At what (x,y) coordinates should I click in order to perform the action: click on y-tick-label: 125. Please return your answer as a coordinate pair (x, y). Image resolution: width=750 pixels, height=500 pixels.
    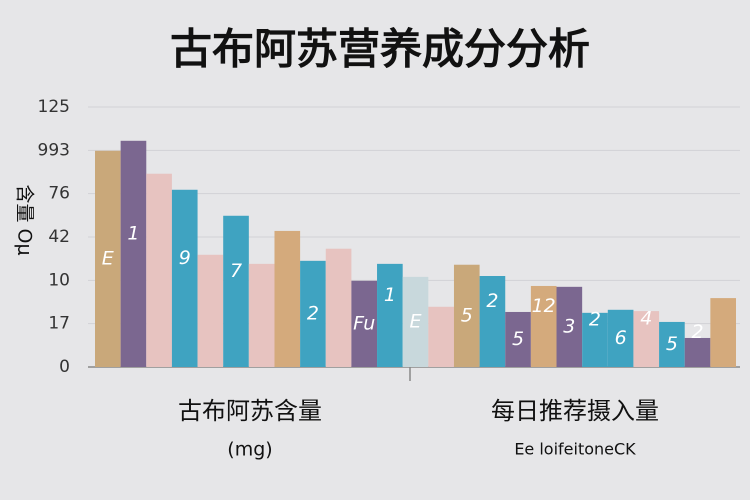
    Looking at the image, I should click on (54, 107).